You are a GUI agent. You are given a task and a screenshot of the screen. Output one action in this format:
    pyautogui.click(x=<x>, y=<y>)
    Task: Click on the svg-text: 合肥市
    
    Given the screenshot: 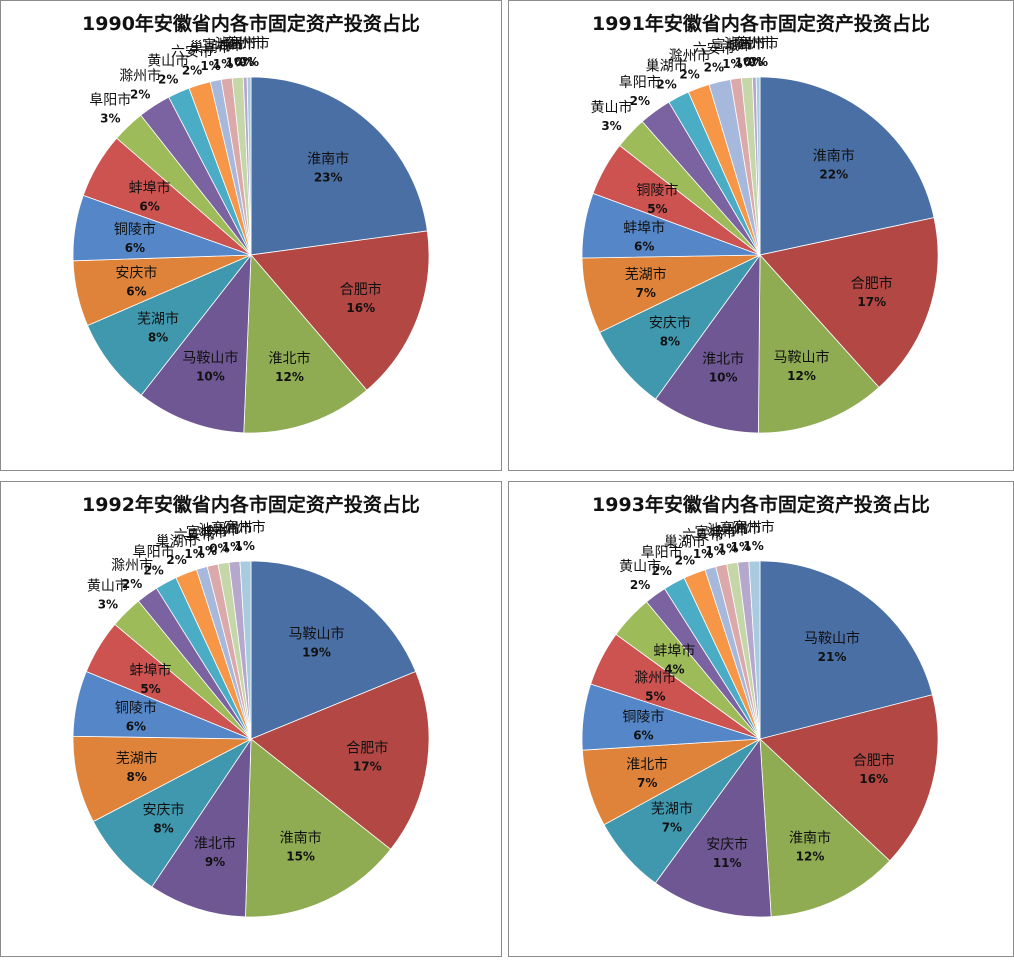 What is the action you would take?
    pyautogui.click(x=367, y=747)
    